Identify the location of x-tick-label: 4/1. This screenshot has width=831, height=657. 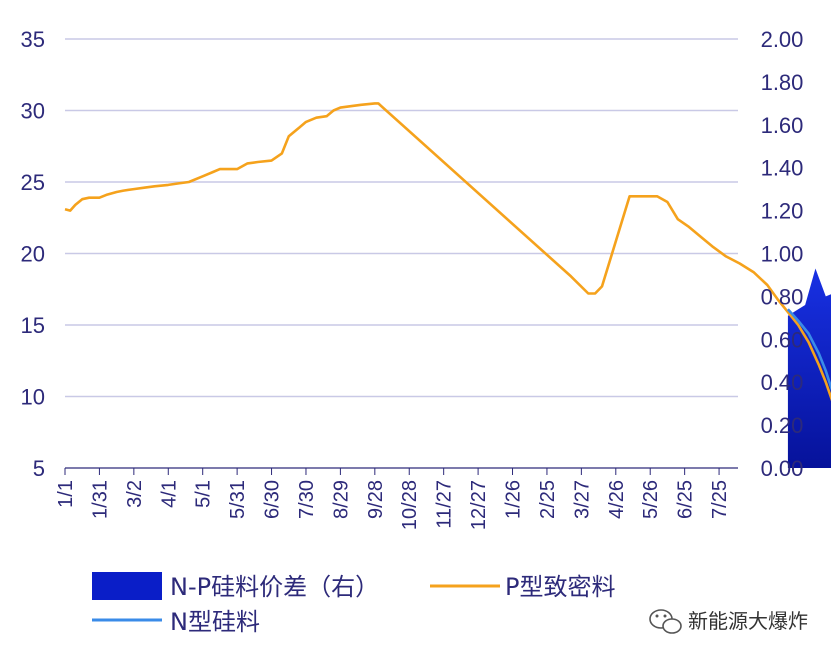
(169, 494).